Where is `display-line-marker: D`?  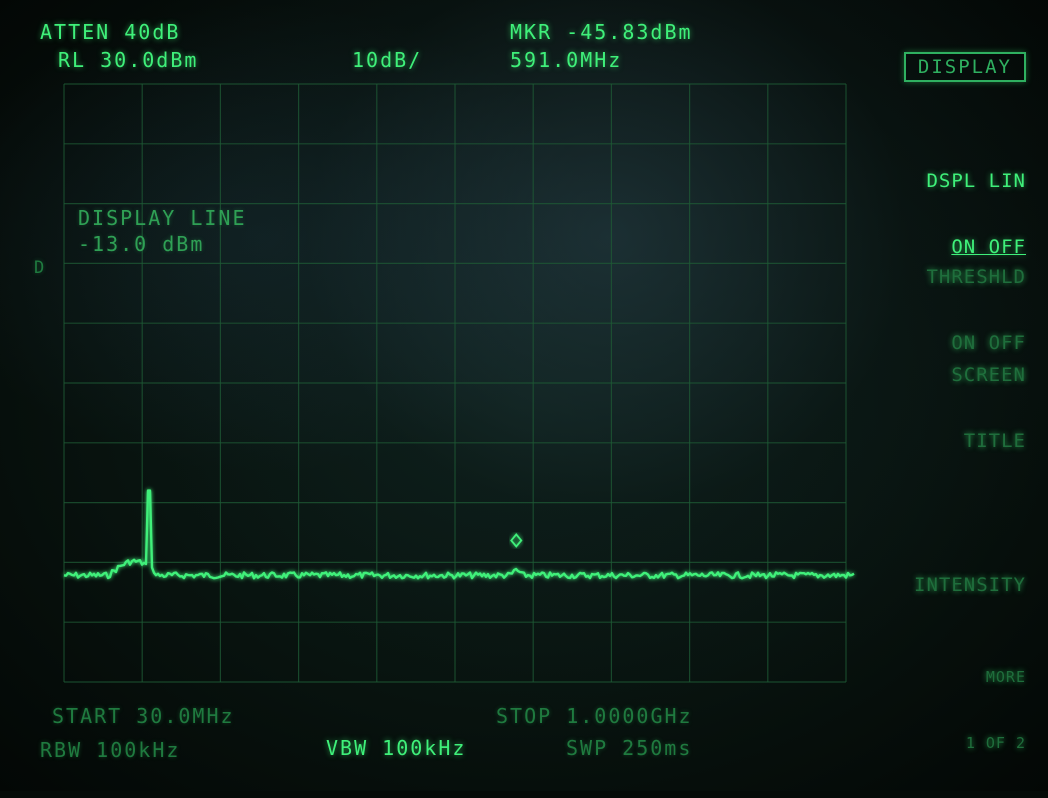
display-line-marker: D is located at coordinates (40, 268).